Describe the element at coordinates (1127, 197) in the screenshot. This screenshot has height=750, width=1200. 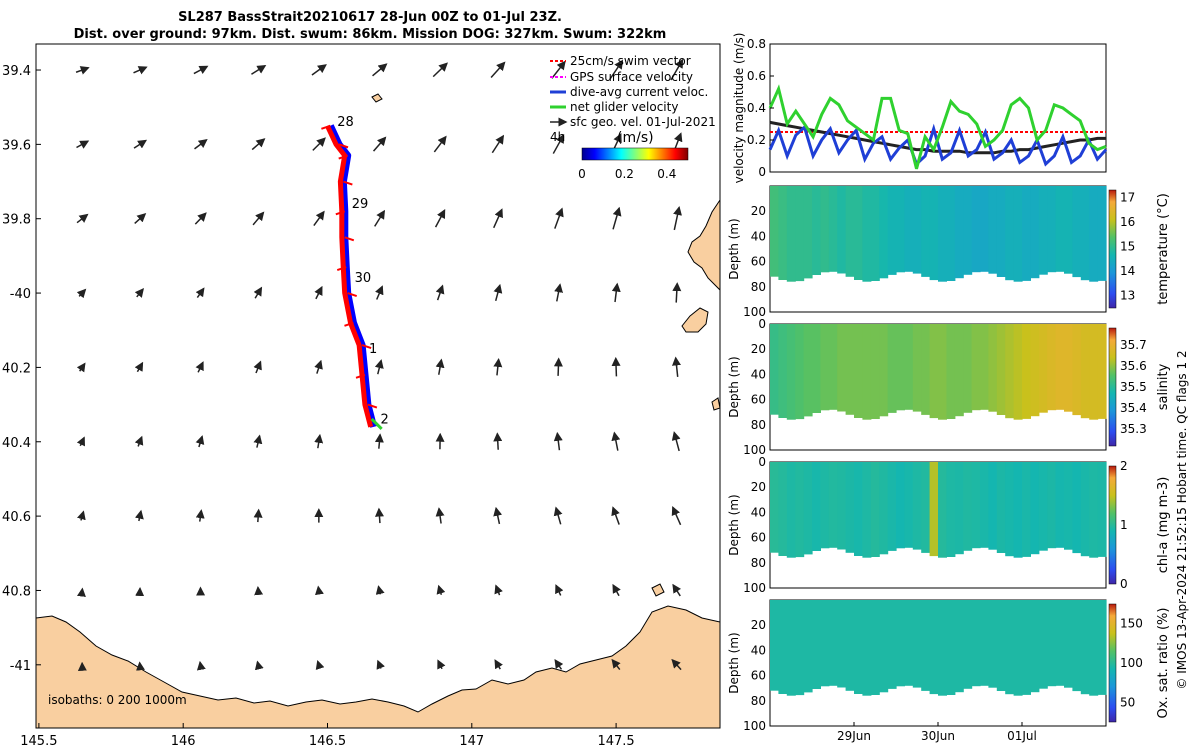
I see `temperature-colorbar-tick: 17` at that location.